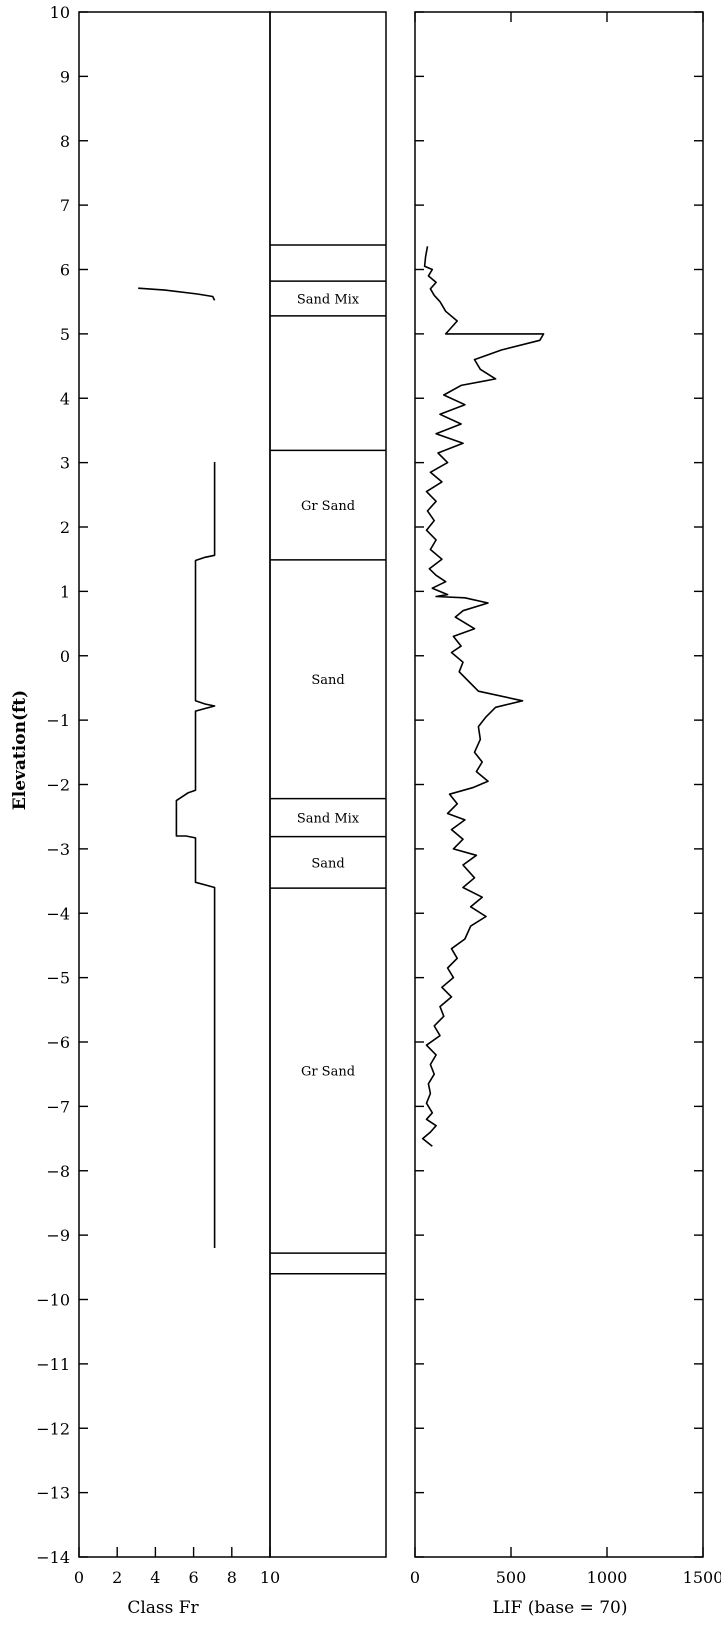  I want to click on class-x-tick-label: 8, so click(232, 1577).